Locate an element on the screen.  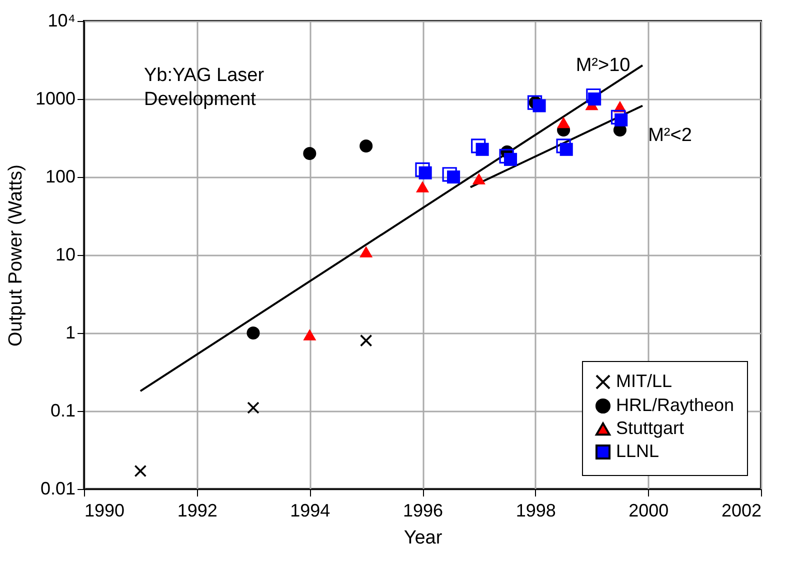
y-tick-label: 10⁴ is located at coordinates (62, 20).